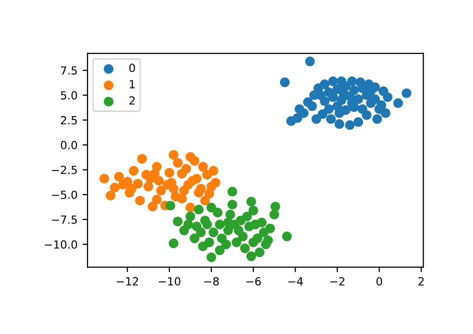 The width and height of the screenshot is (473, 334). What do you see at coordinates (379, 281) in the screenshot?
I see `x-tick-label: 0` at bounding box center [379, 281].